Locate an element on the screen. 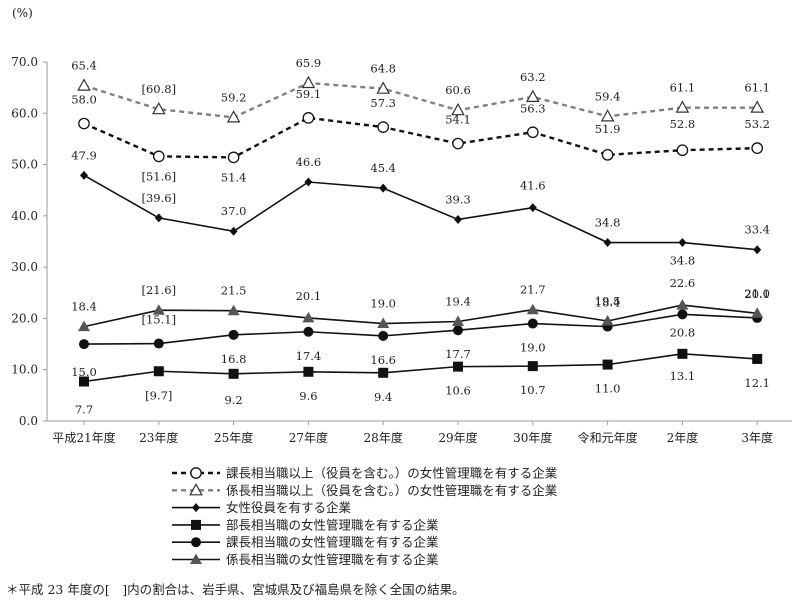 The height and width of the screenshot is (603, 800). y-tick-label: 30.0 is located at coordinates (24, 267).